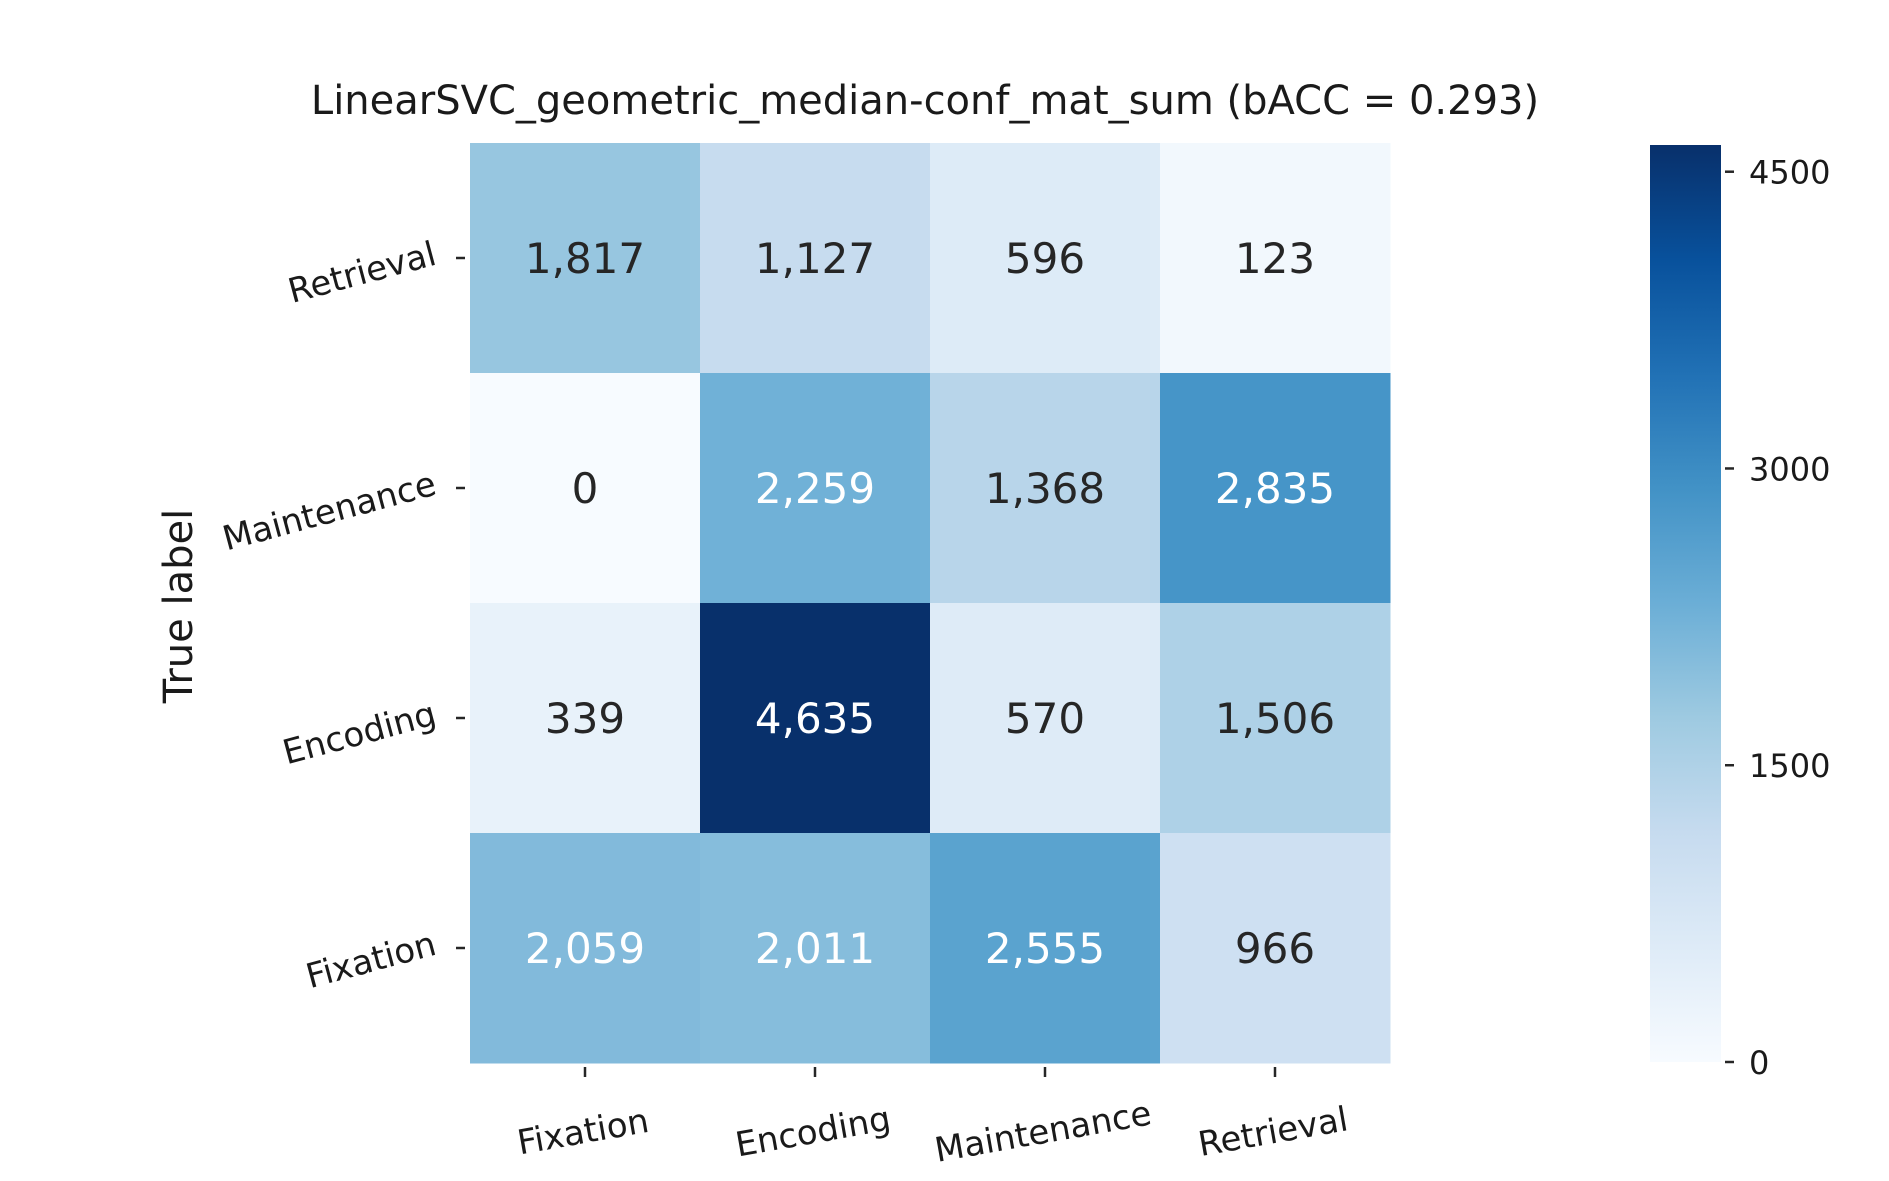  Describe the element at coordinates (1789, 173) in the screenshot. I see `colorbar-tick-label: 4500` at that location.